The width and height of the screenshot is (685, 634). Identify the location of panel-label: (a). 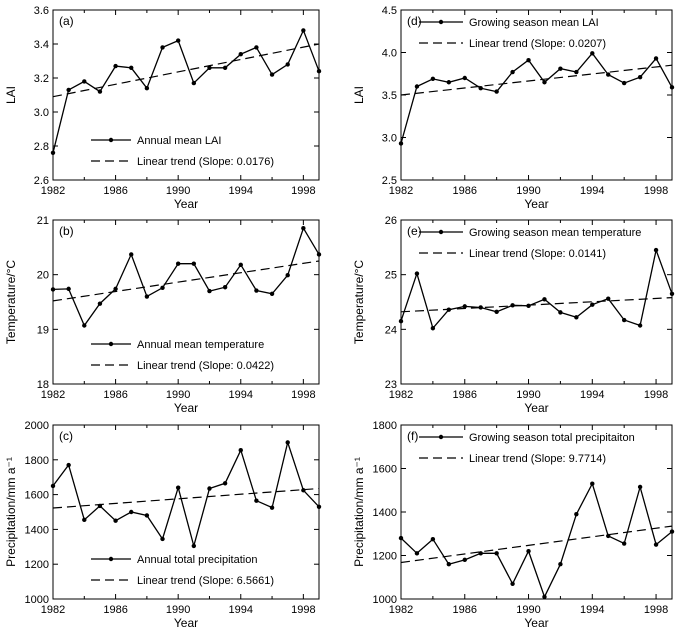
(66, 21).